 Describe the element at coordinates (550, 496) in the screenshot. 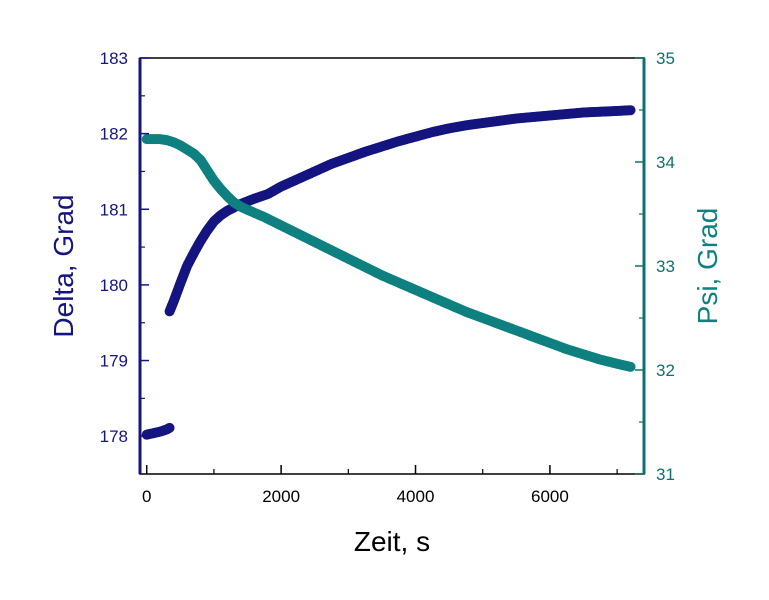

I see `x-tick-label: 6000` at that location.